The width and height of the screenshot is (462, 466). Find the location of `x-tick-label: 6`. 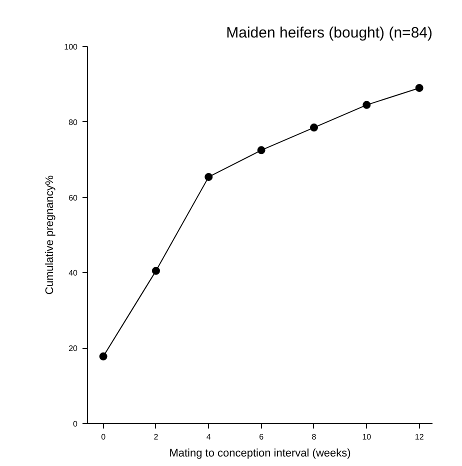

x-tick-label: 6 is located at coordinates (261, 437).